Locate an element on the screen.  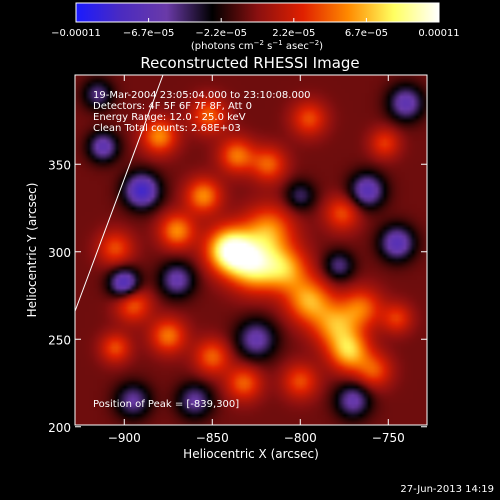
y-tick-label: 300 is located at coordinates (59, 253).